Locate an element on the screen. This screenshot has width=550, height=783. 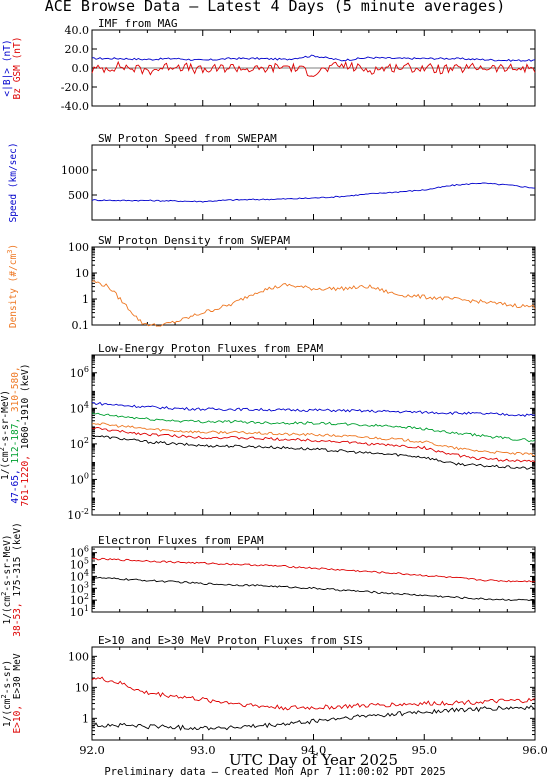
series-1060-1910-line is located at coordinates (313, 452).